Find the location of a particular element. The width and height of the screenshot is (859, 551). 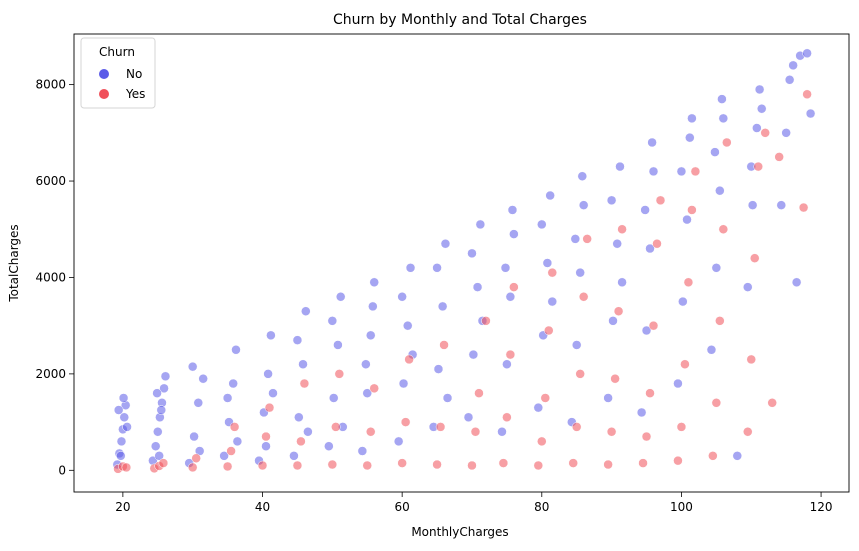

legend-label-no: No is located at coordinates (134, 74).